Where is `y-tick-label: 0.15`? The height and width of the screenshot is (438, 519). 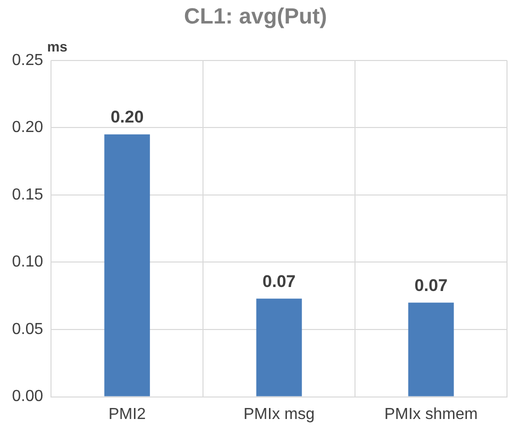
y-tick-label: 0.15 is located at coordinates (28, 195).